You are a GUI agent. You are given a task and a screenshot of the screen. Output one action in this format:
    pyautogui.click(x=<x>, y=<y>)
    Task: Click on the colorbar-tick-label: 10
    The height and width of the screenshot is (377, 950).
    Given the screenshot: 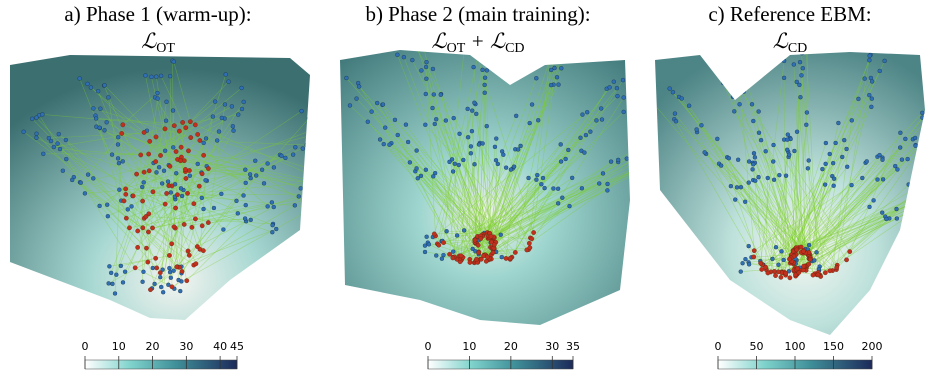 What is the action you would take?
    pyautogui.click(x=119, y=346)
    